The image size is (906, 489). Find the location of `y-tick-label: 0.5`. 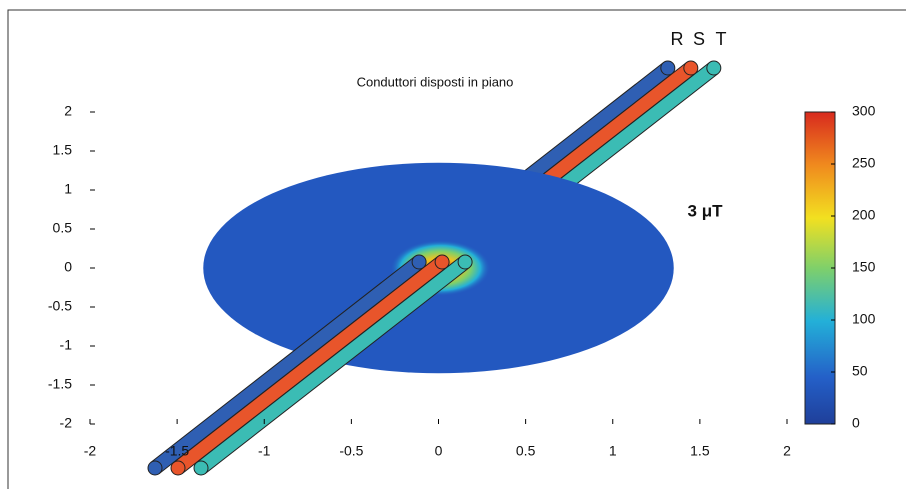

y-tick-label: 0.5 is located at coordinates (63, 228).